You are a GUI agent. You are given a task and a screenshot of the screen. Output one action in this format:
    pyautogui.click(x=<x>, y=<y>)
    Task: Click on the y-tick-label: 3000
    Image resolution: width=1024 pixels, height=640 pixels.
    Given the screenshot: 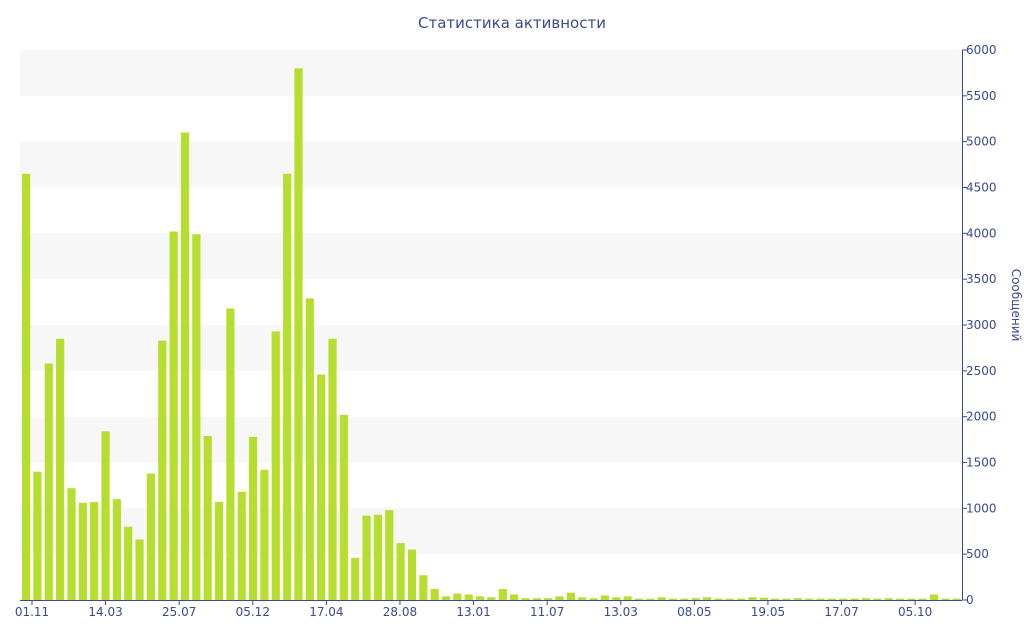 What is the action you would take?
    pyautogui.click(x=981, y=325)
    